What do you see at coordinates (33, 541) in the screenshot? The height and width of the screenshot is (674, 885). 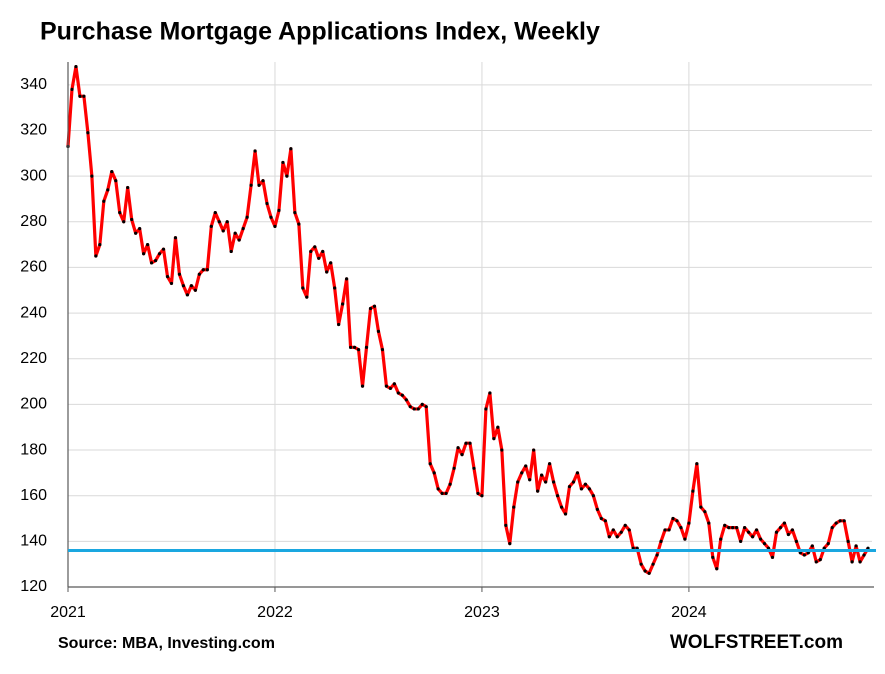 I see `y-tick-label: 140` at bounding box center [33, 541].